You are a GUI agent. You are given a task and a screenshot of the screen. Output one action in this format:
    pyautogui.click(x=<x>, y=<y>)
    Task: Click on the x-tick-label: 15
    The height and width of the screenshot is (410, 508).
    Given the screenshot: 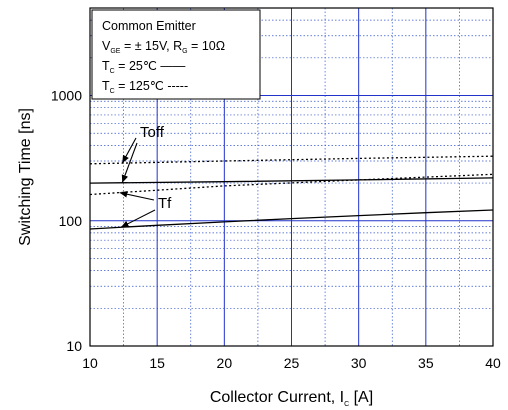 What is the action you would take?
    pyautogui.click(x=157, y=363)
    